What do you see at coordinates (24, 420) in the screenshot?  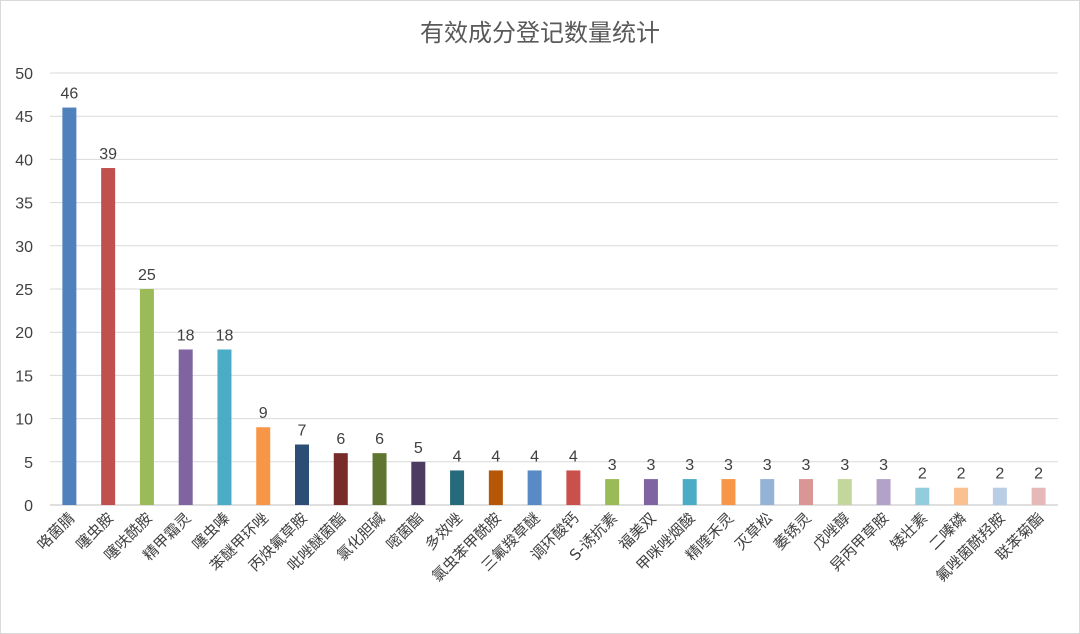 I see `y-tick-label: 10` at bounding box center [24, 420].